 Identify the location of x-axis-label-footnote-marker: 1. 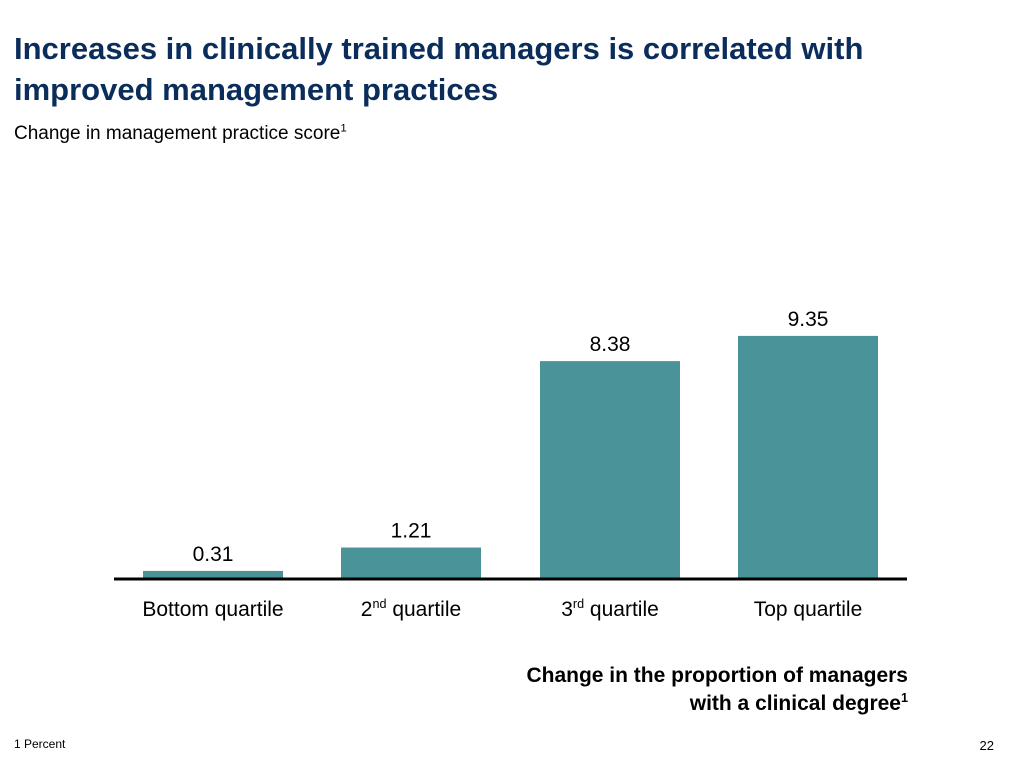
(904, 698).